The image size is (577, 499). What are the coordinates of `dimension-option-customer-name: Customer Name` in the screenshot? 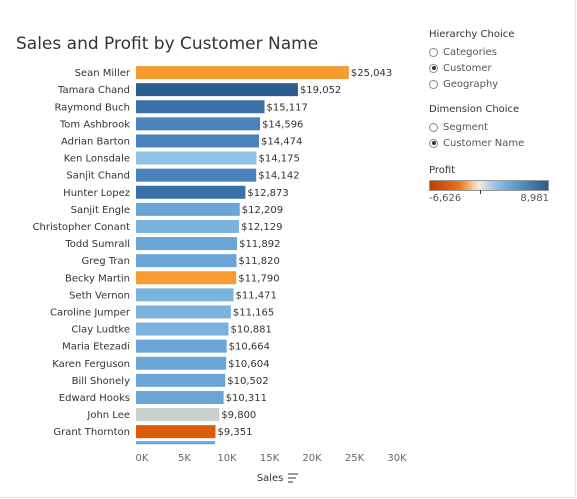 It's located at (476, 143).